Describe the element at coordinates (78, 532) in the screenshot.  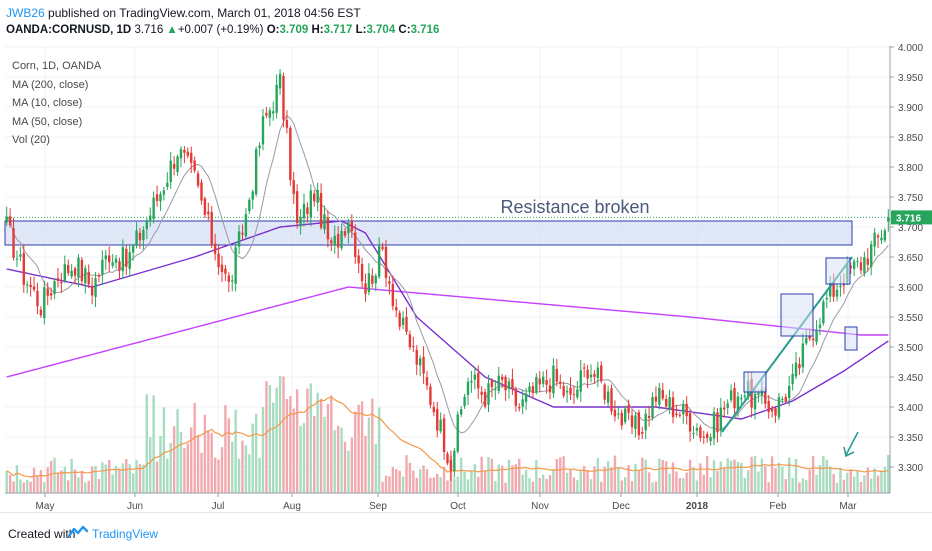
I see `tradingview-logo-icon` at that location.